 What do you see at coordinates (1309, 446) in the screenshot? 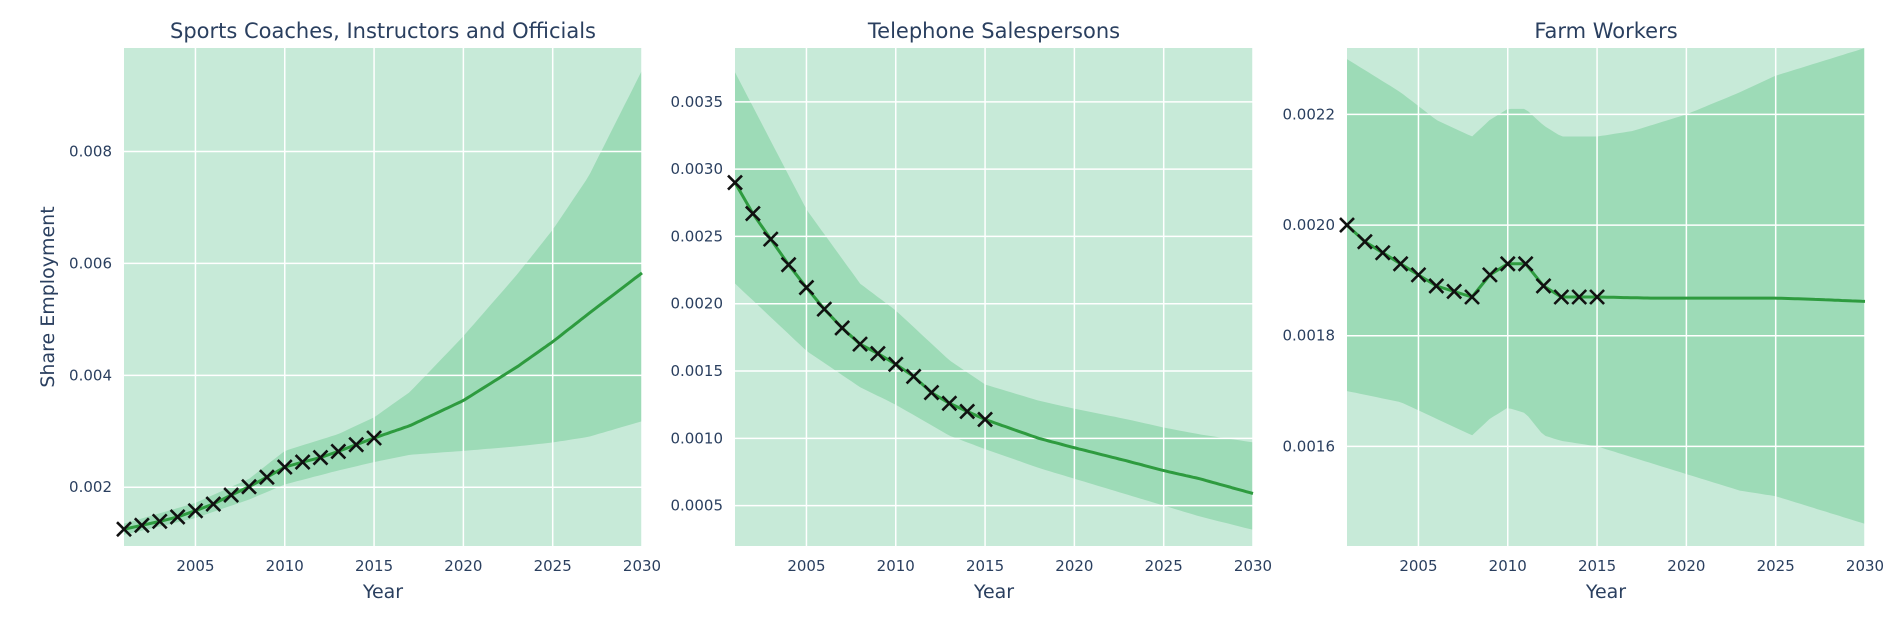
I see `y-tick-label: 0.0016` at bounding box center [1309, 446].